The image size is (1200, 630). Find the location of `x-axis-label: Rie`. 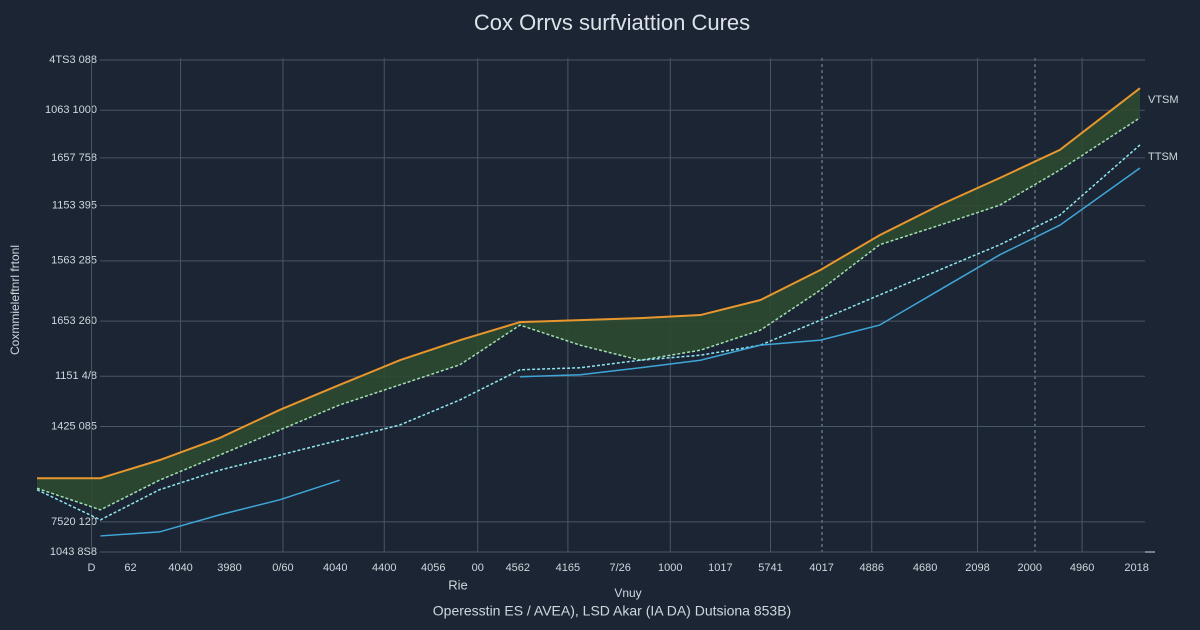

x-axis-label: Rie is located at coordinates (458, 584).